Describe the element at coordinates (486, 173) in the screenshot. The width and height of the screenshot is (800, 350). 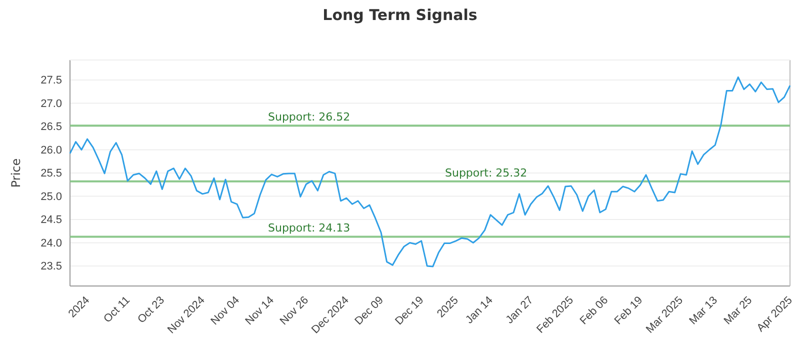
I see `ref-line-label: Support: 25.32` at that location.